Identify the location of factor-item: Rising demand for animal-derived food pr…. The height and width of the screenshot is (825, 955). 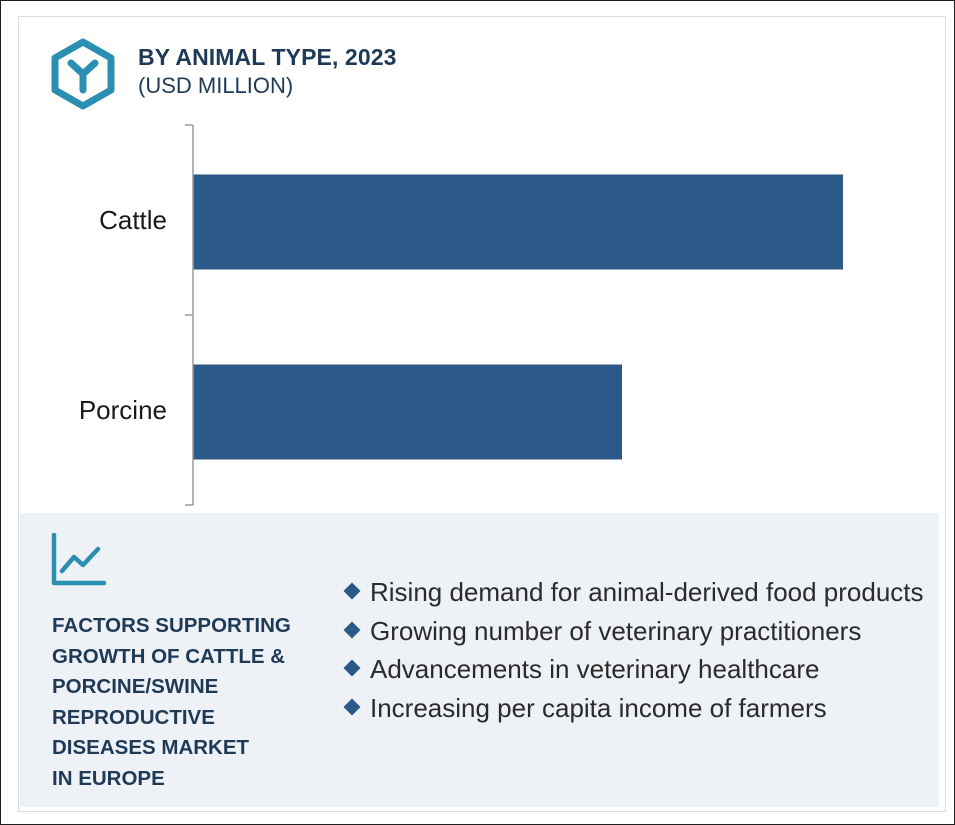
(638, 592).